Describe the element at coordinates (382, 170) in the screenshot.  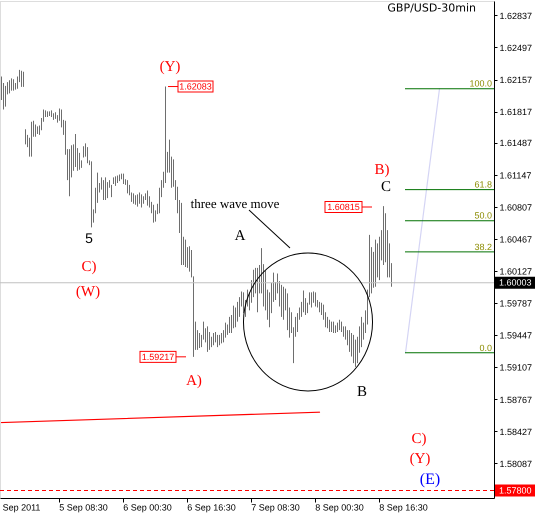
I see `annotation: B)` at that location.